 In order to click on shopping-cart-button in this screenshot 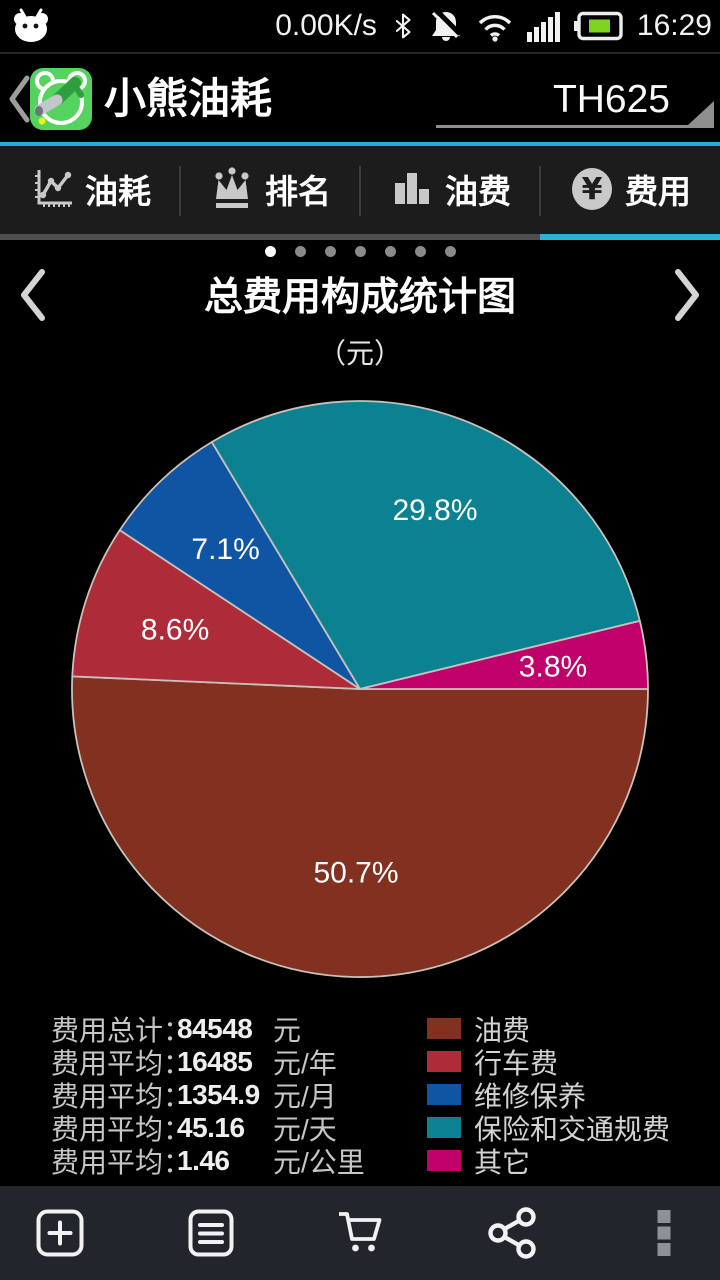, I will do `click(360, 1233)`.